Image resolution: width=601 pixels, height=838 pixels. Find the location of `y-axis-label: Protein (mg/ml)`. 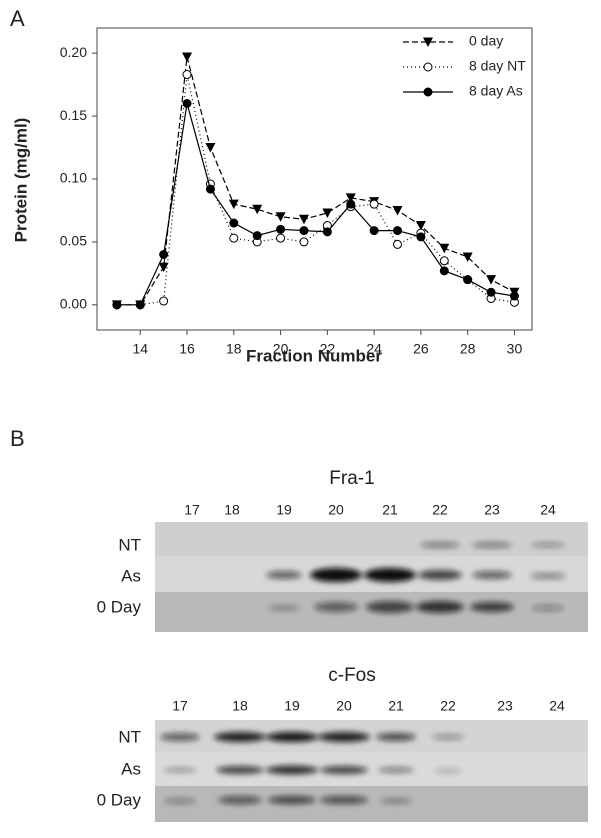

y-axis-label: Protein (mg/ml) is located at coordinates (20, 180).